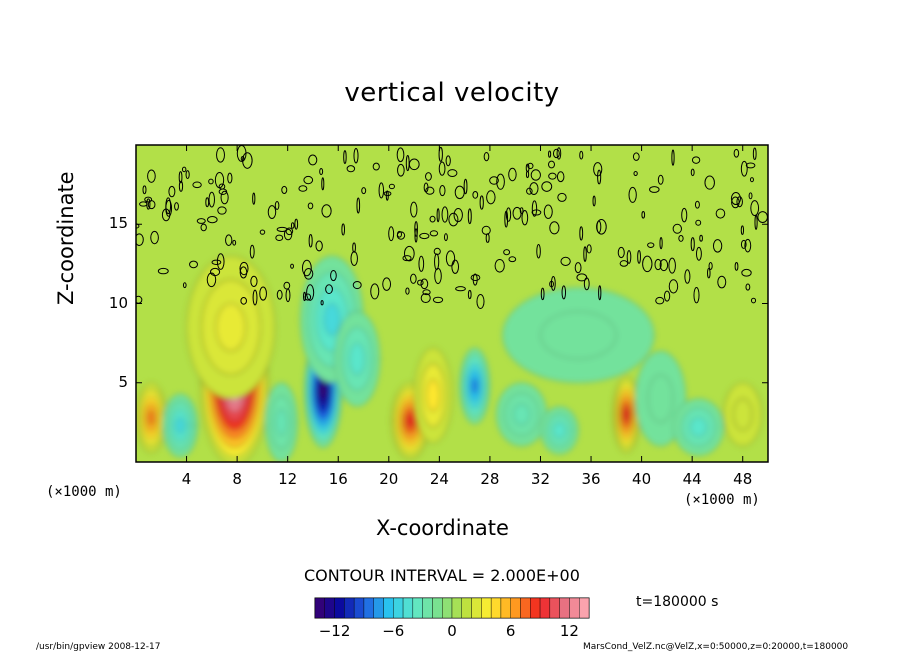  What do you see at coordinates (118, 302) in the screenshot?
I see `y-tick-label: 10` at bounding box center [118, 302].